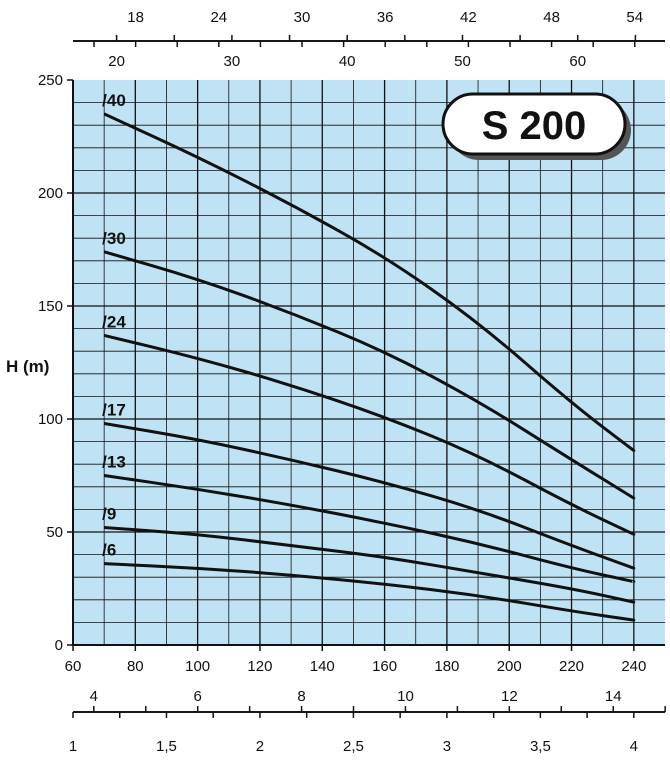 The height and width of the screenshot is (760, 670). What do you see at coordinates (218, 17) in the screenshot?
I see `top-outer-axis-label: 24` at bounding box center [218, 17].